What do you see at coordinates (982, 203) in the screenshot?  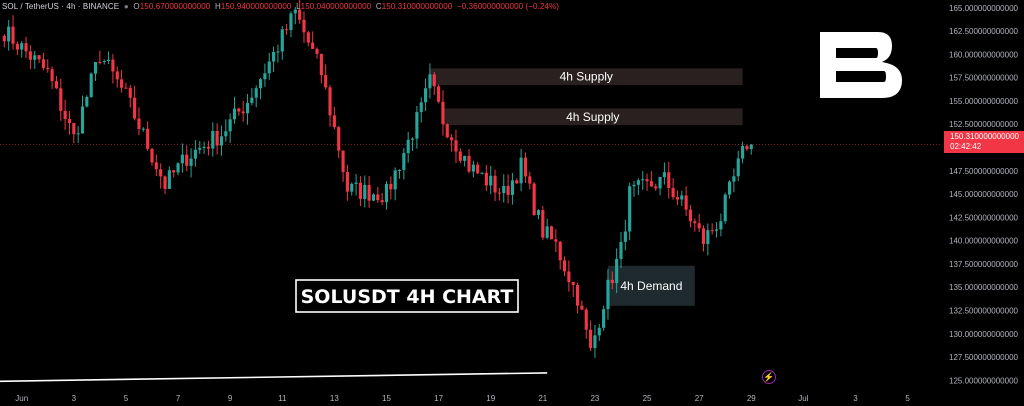 I see `y-axis` at bounding box center [982, 203].